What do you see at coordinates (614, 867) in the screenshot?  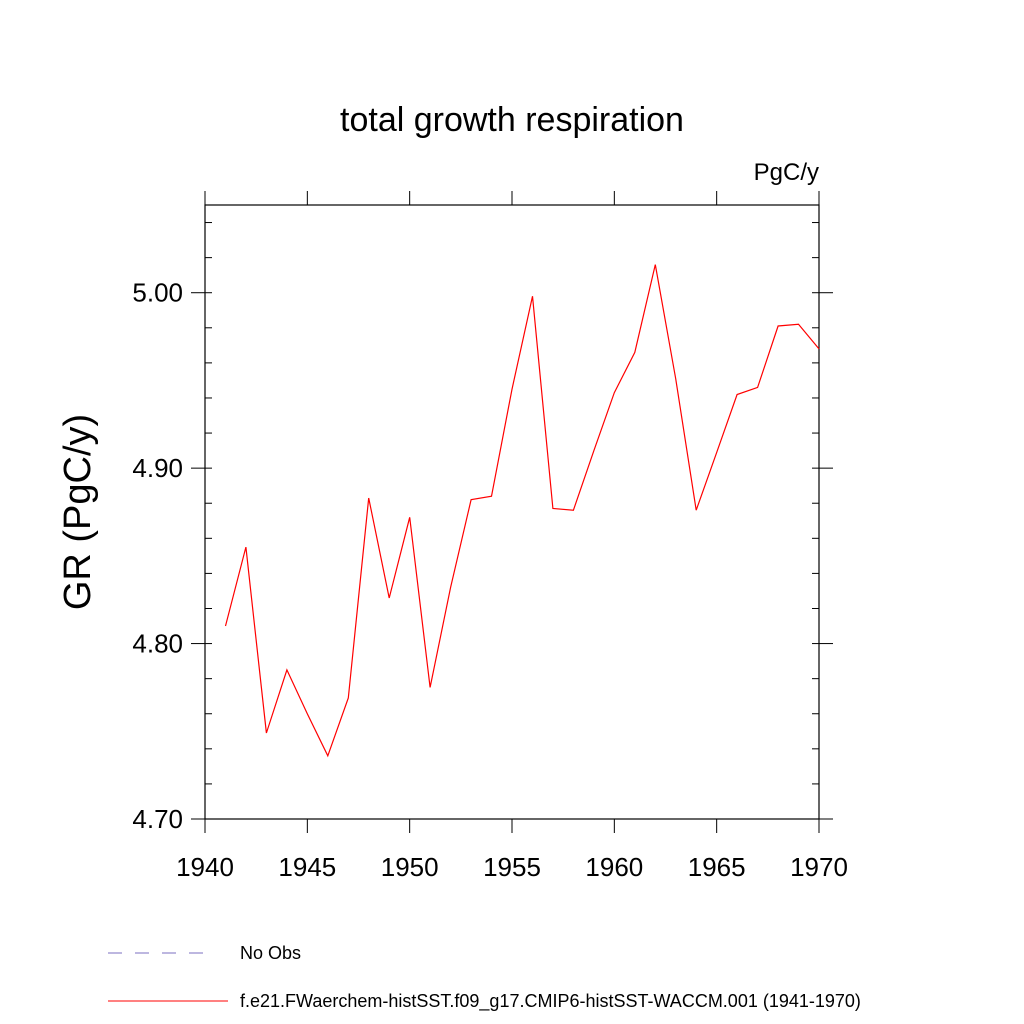 I see `x-tick-label: 1960` at bounding box center [614, 867].